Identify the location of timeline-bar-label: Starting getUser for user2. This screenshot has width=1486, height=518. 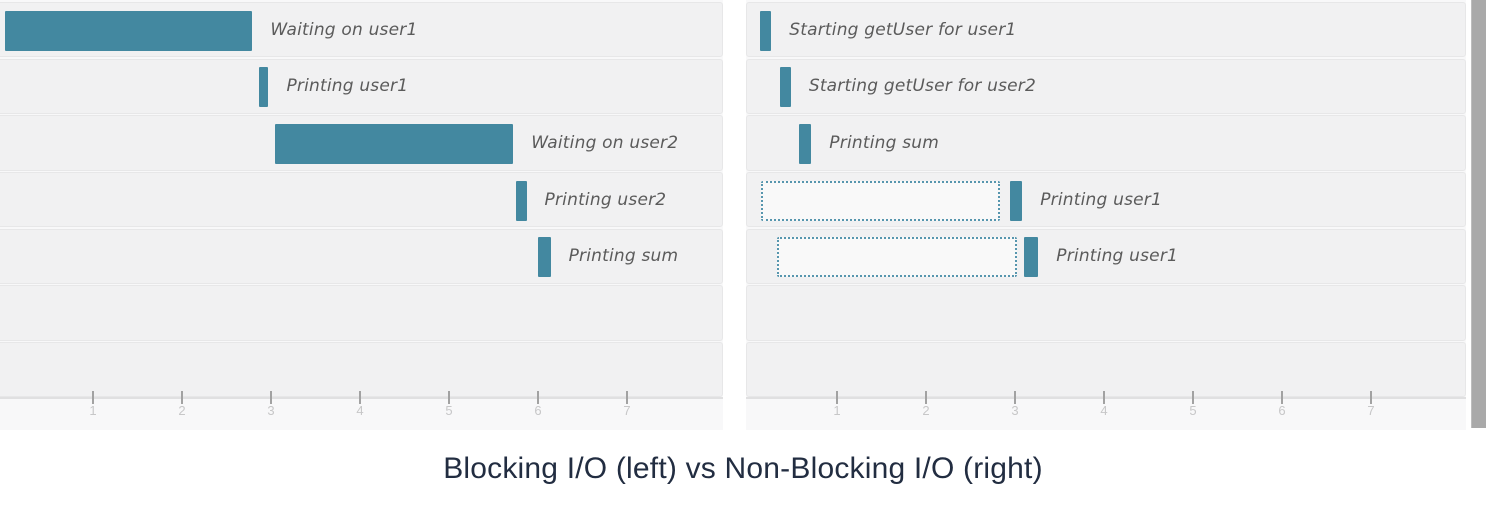
(922, 86).